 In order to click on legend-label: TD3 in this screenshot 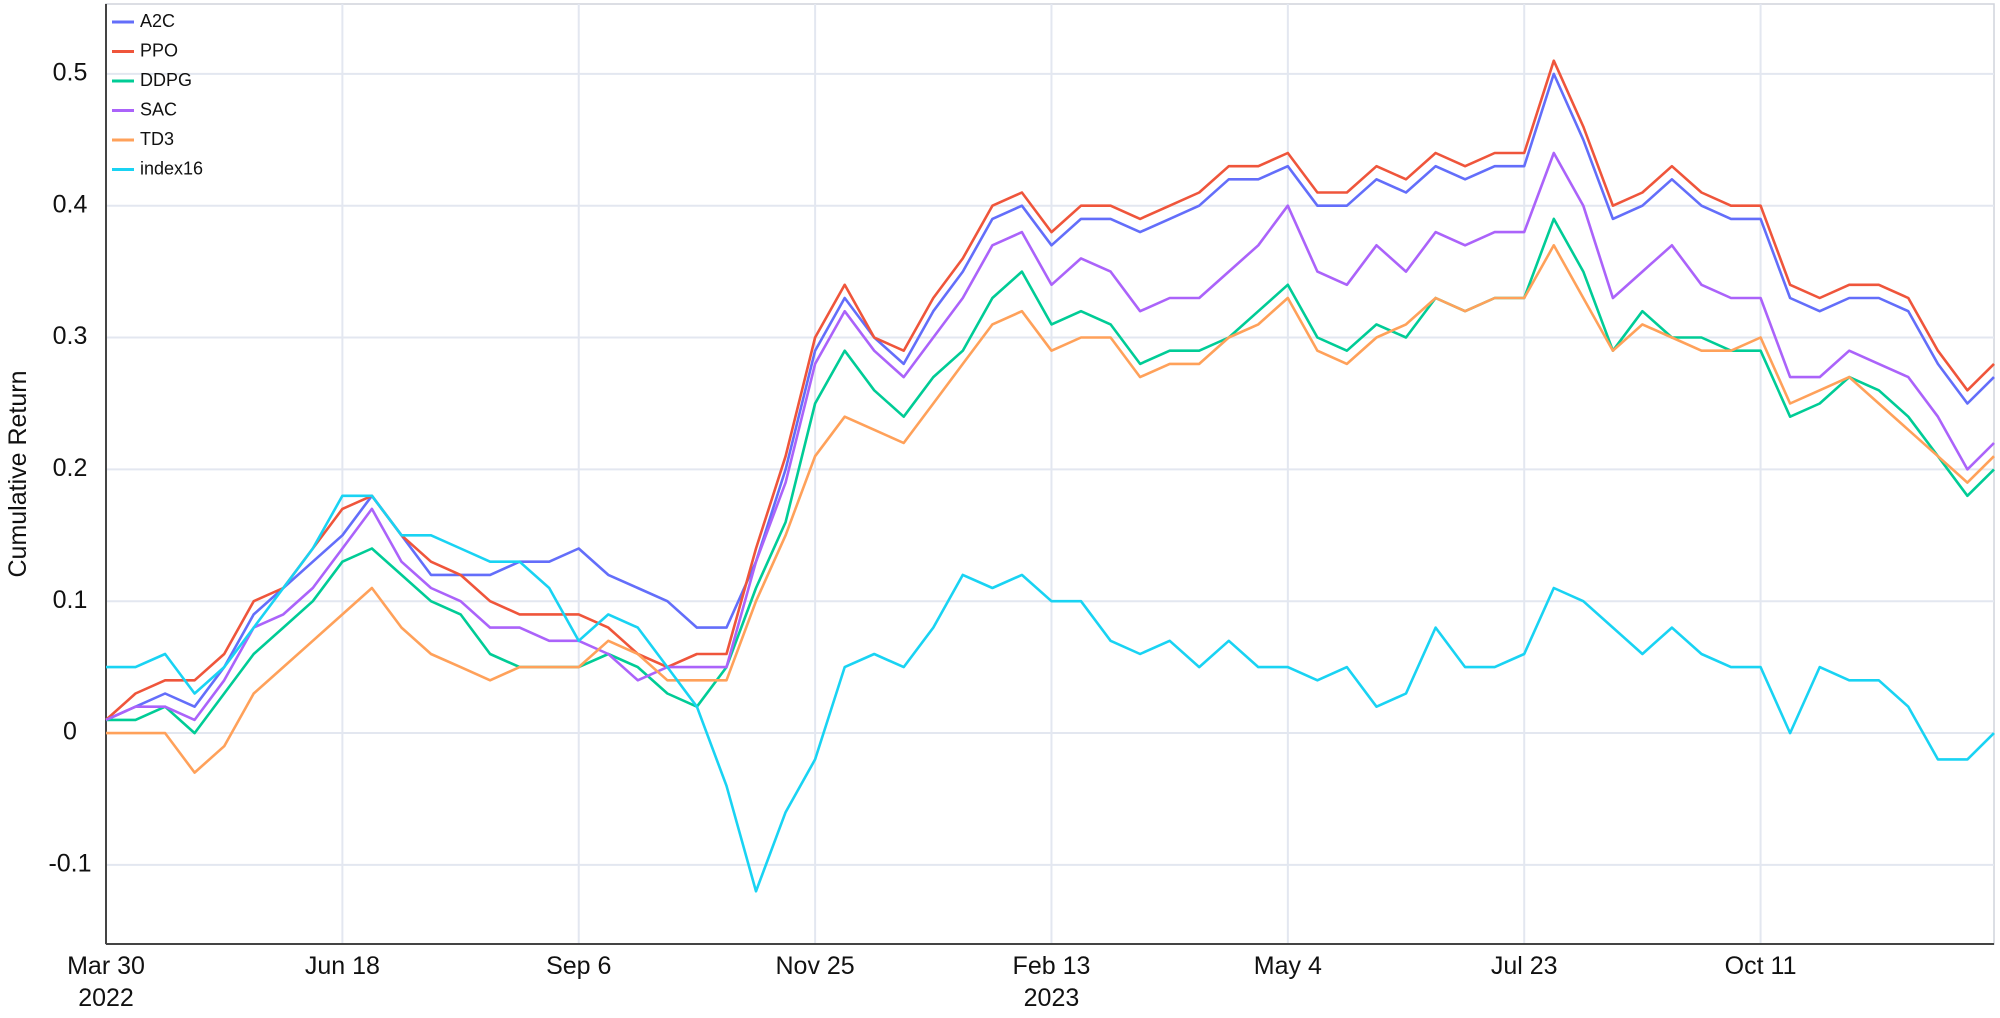, I will do `click(157, 139)`.